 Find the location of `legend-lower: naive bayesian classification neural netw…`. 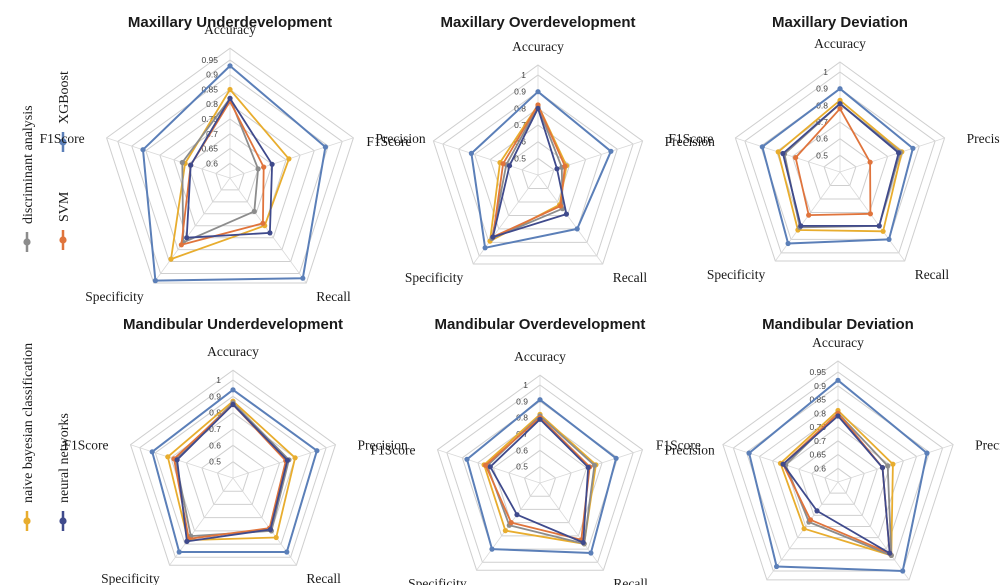

legend-lower: naive bayesian classification neural netw… is located at coordinates (46, 437).